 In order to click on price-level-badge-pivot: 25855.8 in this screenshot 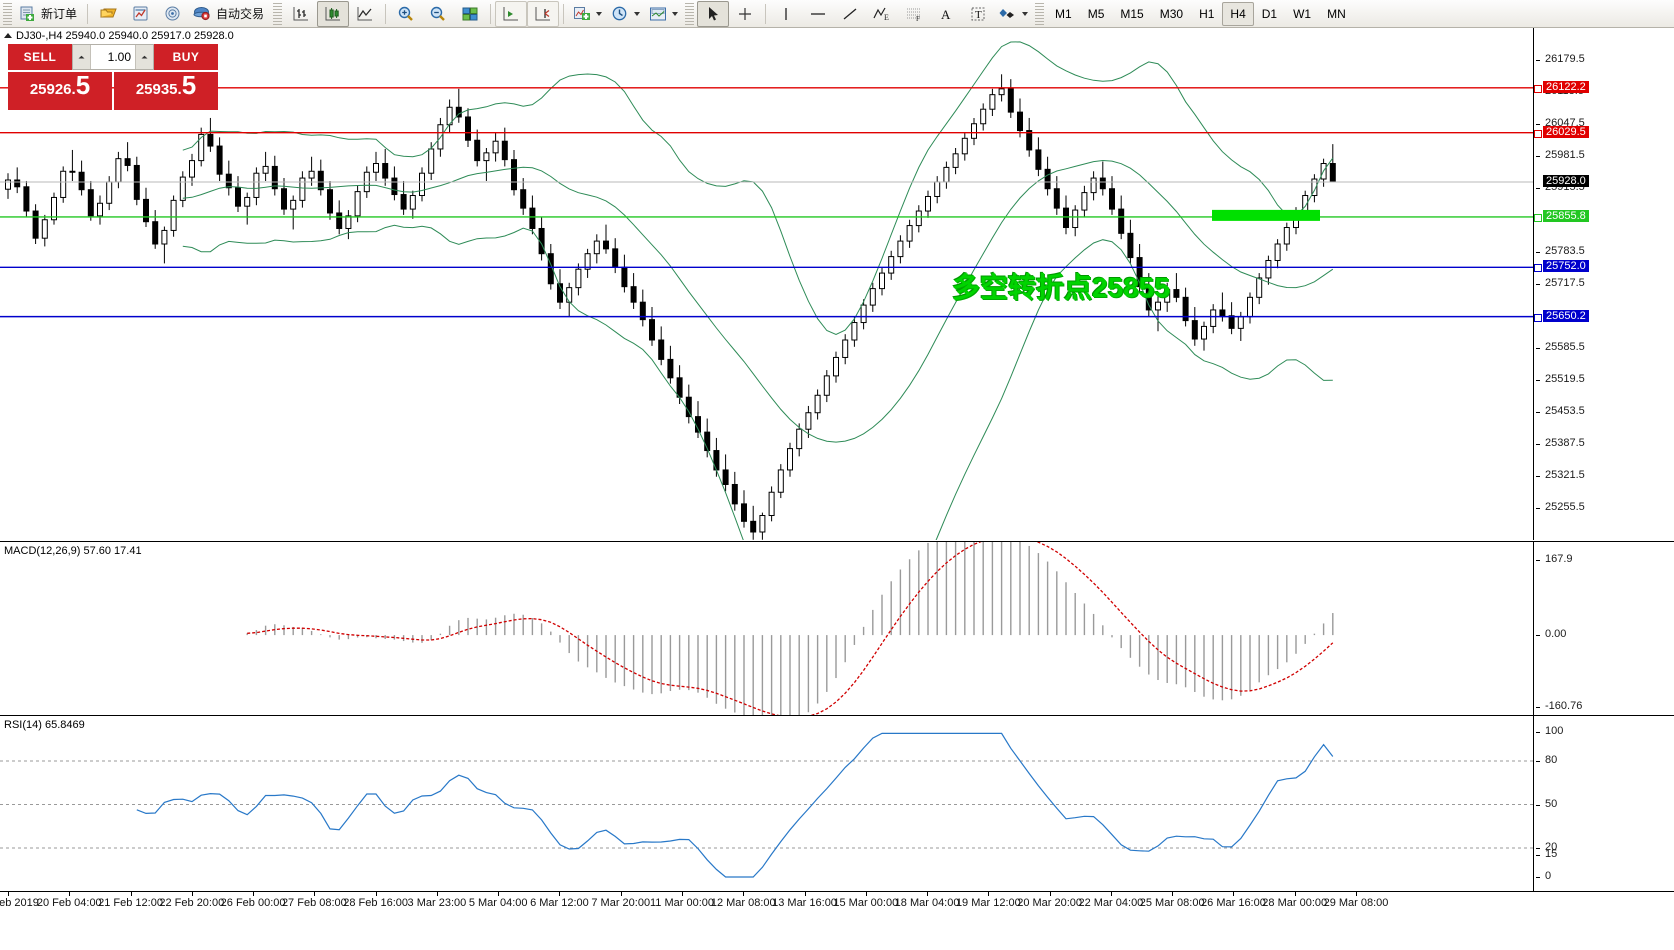, I will do `click(1566, 215)`.